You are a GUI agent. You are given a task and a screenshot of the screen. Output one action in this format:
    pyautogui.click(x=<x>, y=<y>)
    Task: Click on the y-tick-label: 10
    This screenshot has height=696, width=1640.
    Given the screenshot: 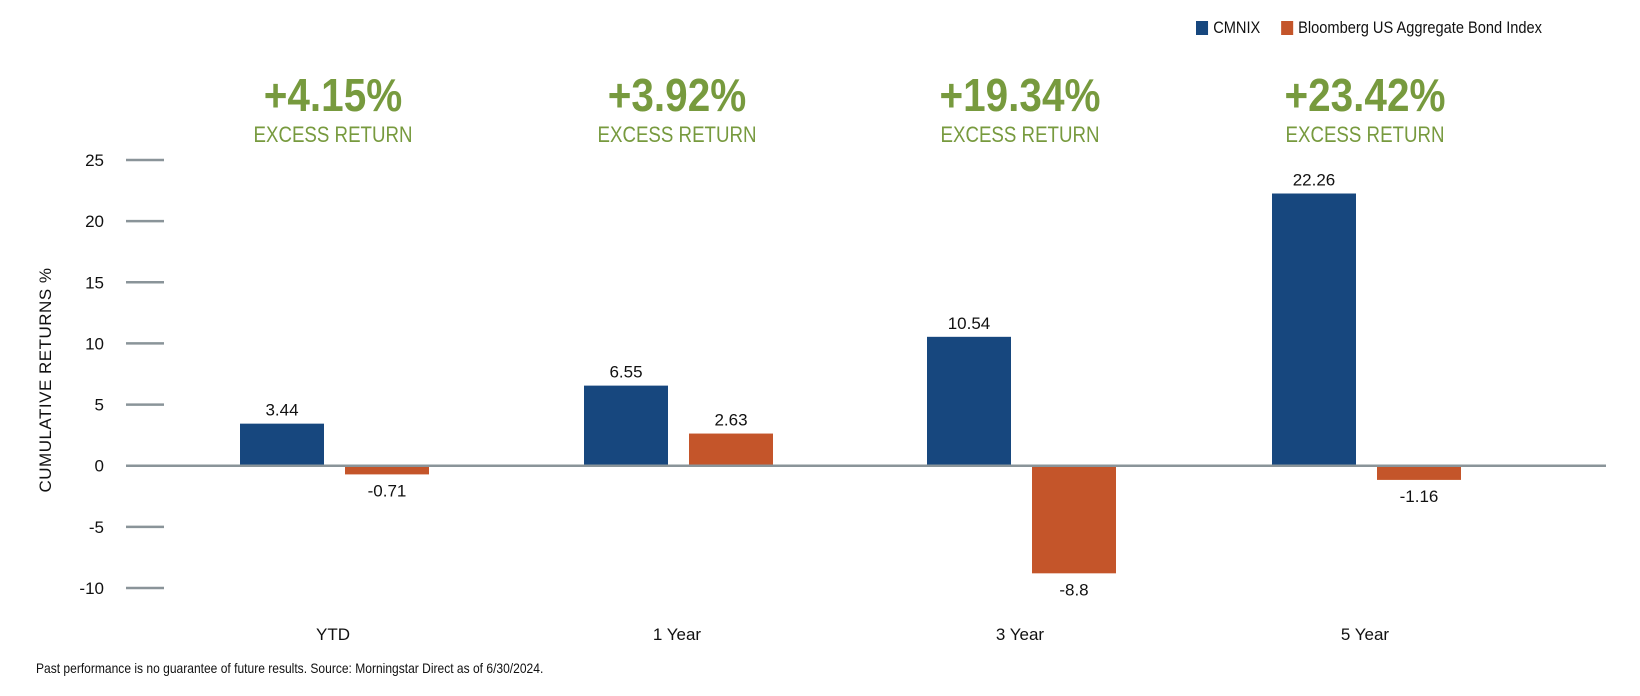 What is the action you would take?
    pyautogui.click(x=94, y=343)
    